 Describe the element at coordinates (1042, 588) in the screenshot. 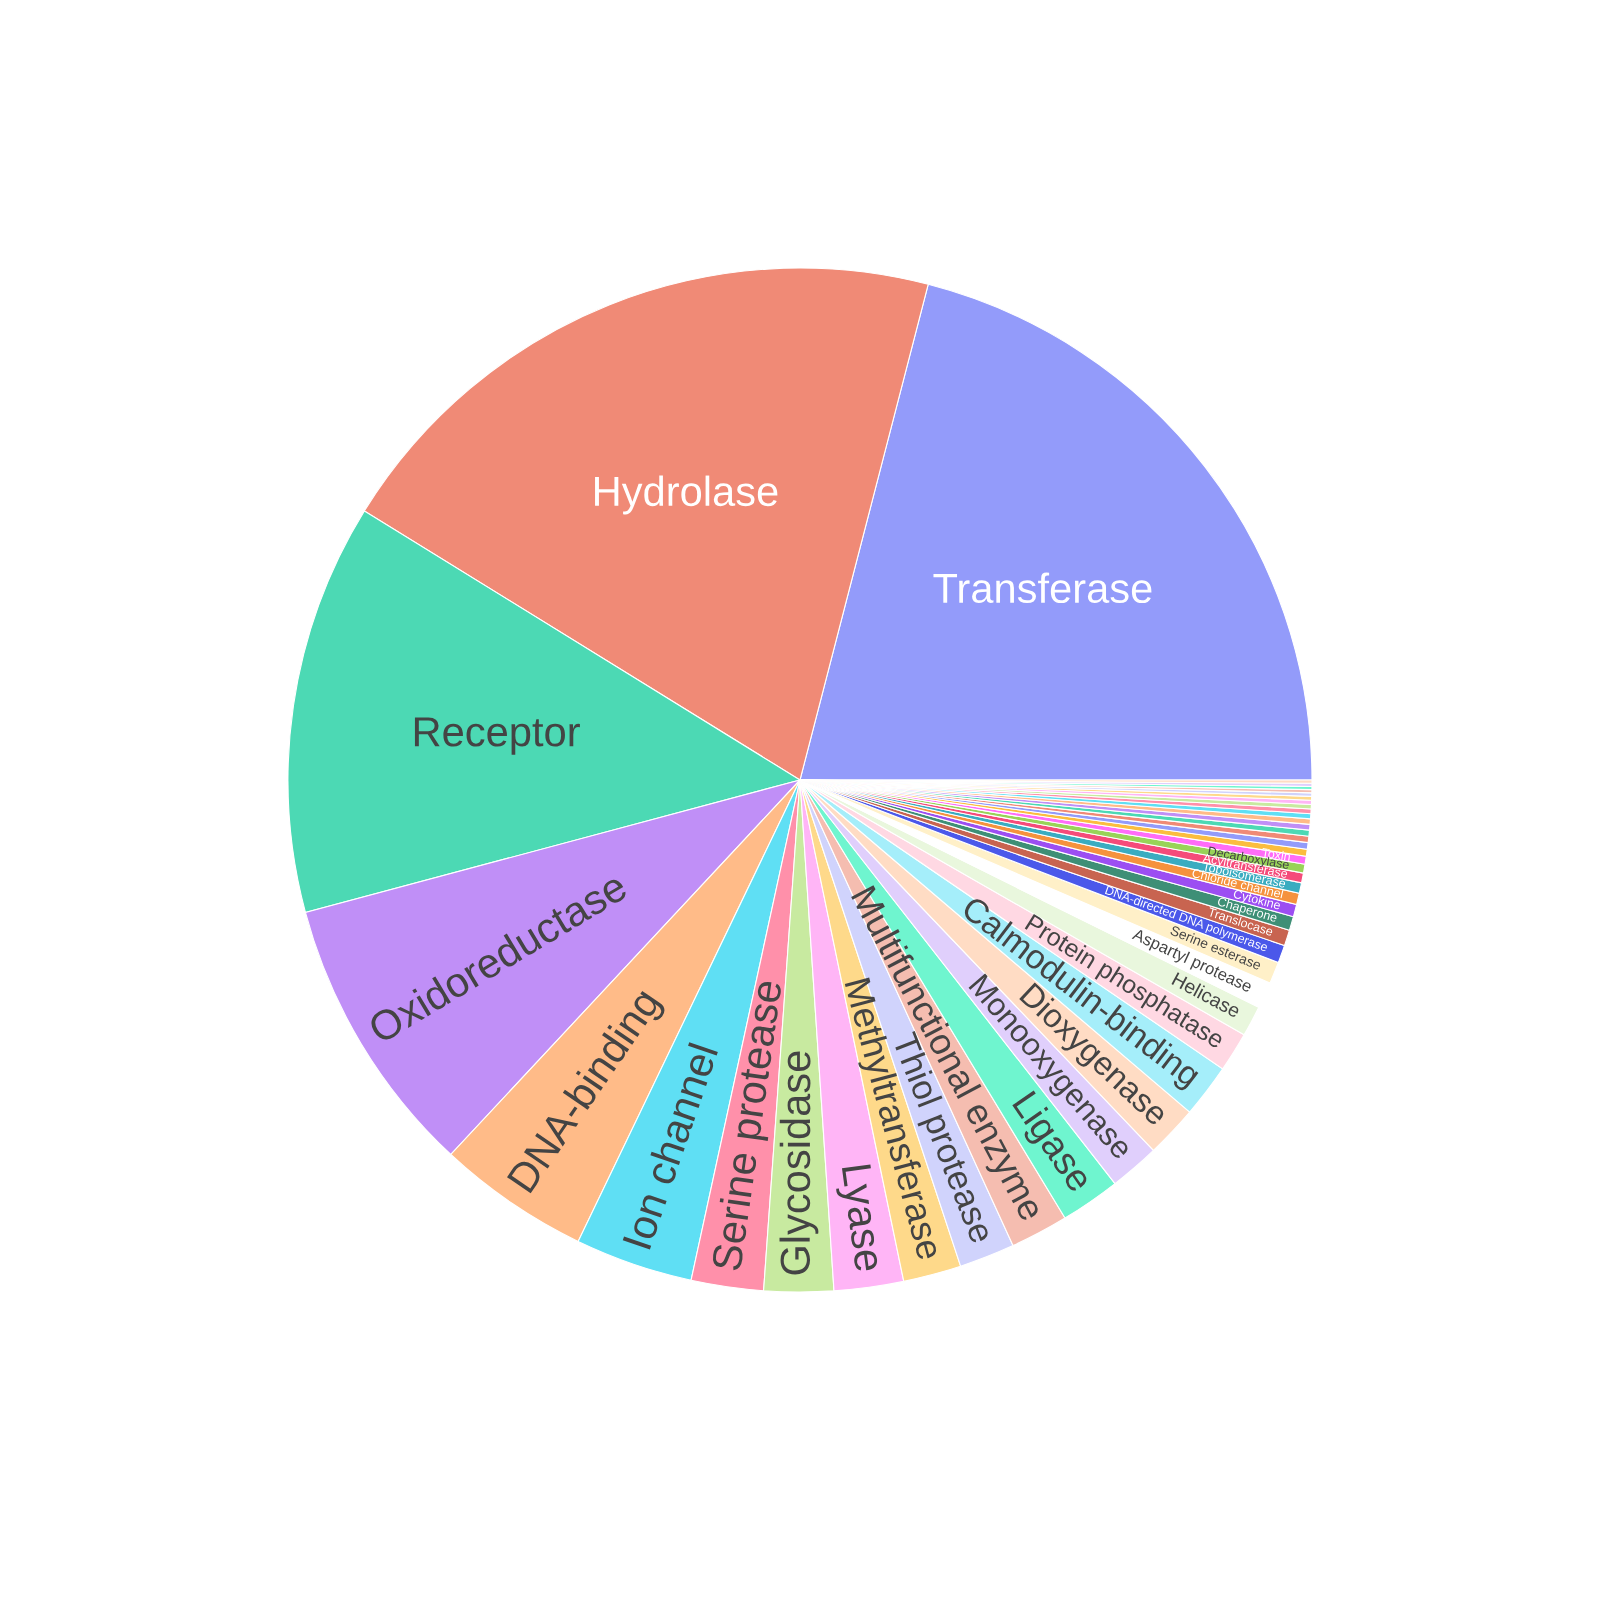

I see `slice-label: Transferase` at that location.